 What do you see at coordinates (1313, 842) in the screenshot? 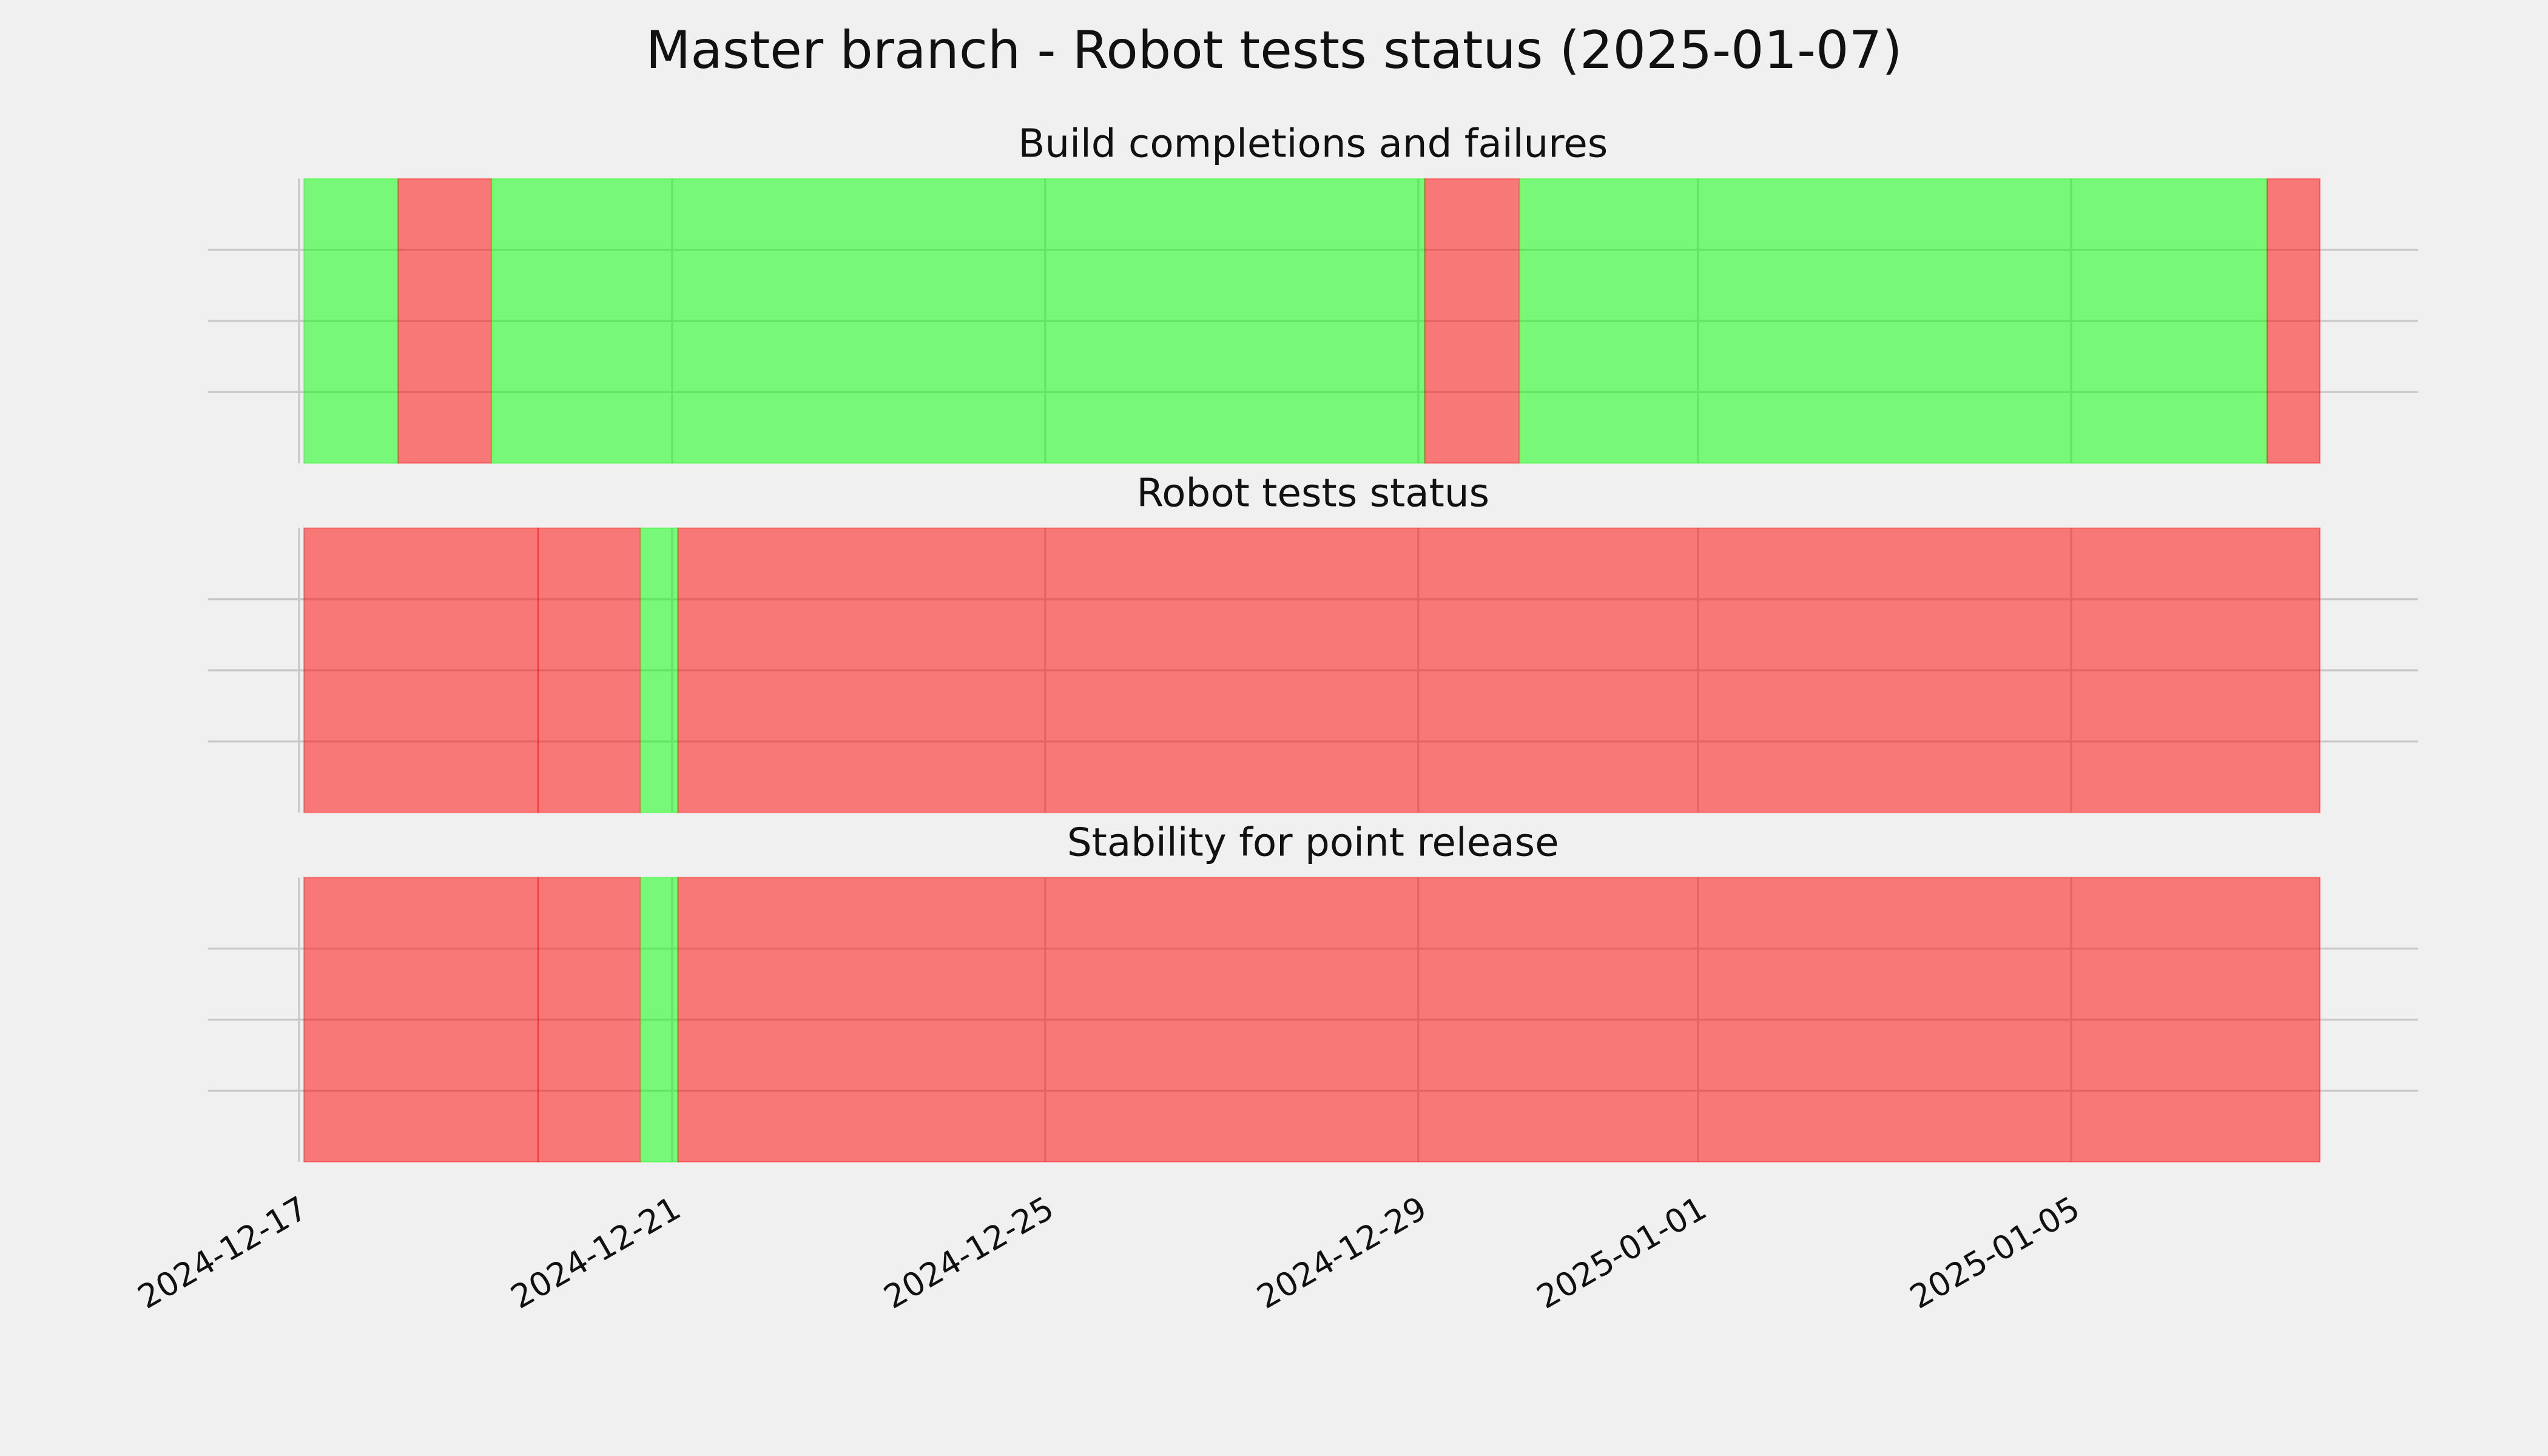
I see `panel-title: Stability for point release` at bounding box center [1313, 842].